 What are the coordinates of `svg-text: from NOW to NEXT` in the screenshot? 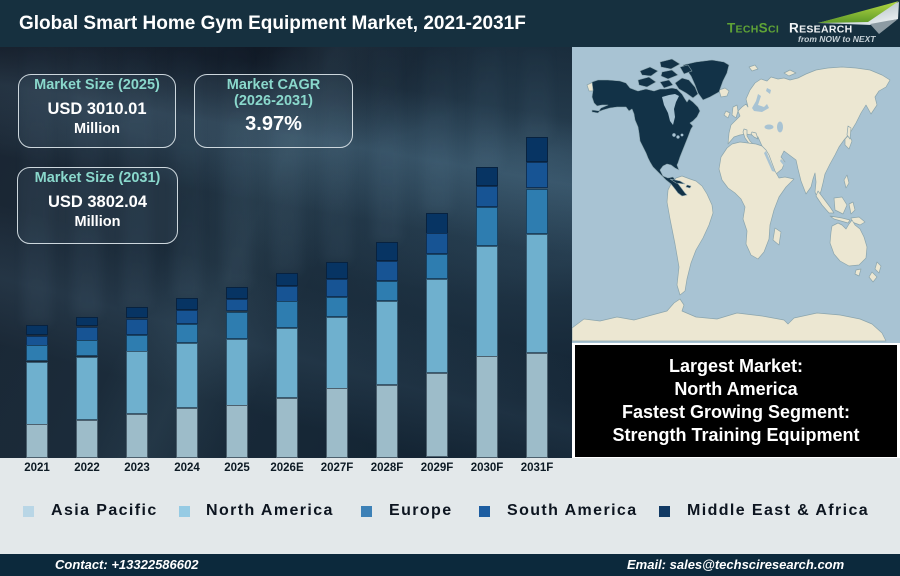 It's located at (837, 39).